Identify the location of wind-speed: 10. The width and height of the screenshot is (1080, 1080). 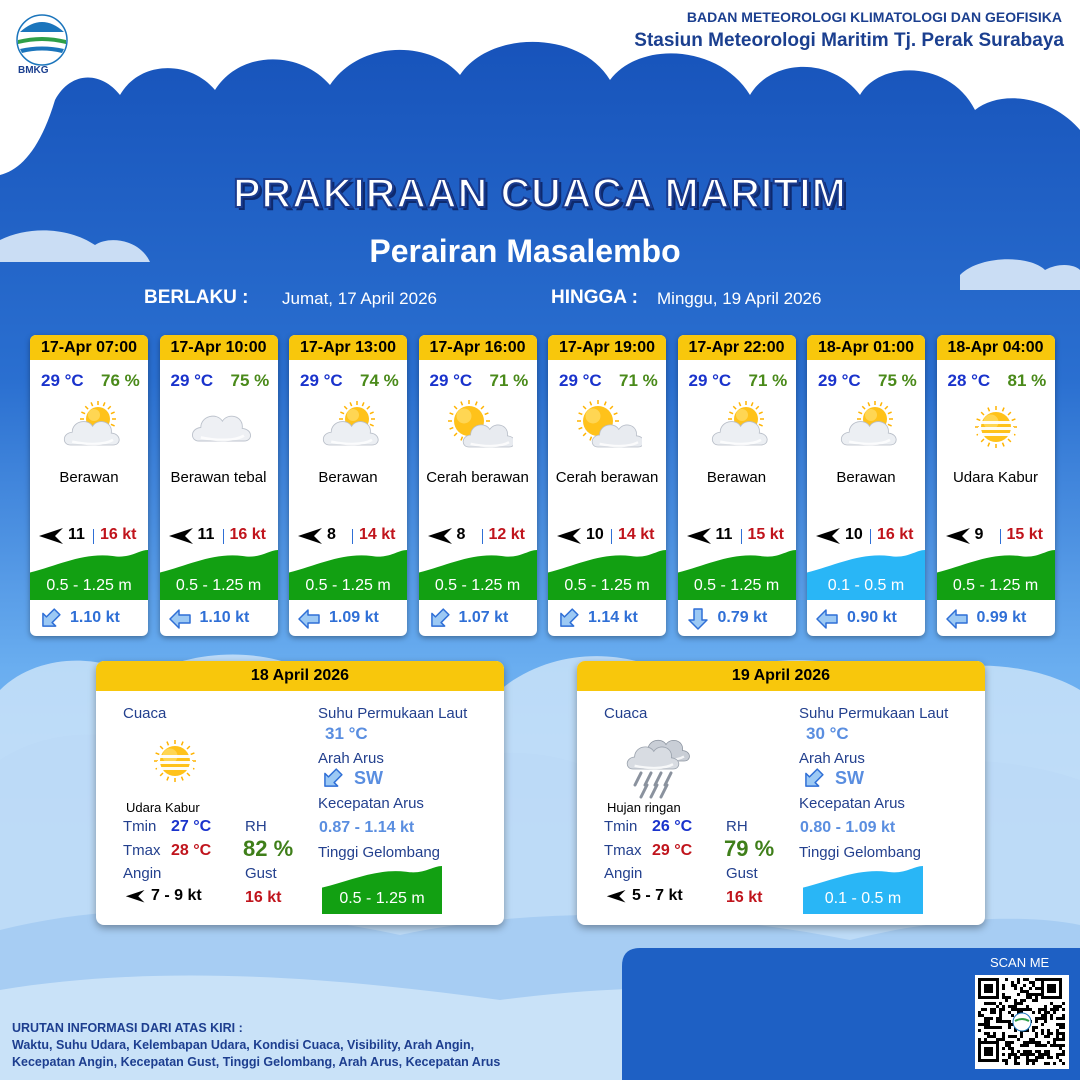
(854, 534).